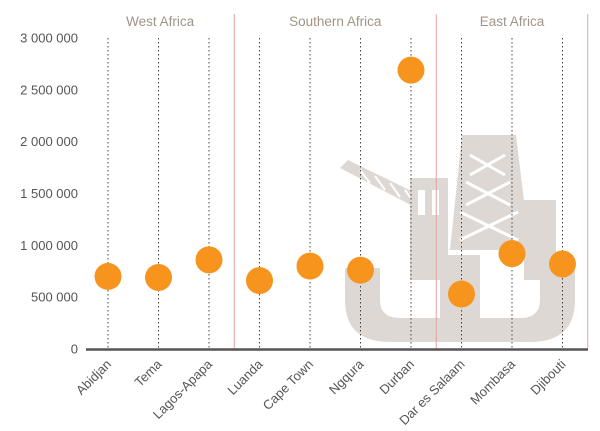 This screenshot has height=431, width=600. What do you see at coordinates (49, 245) in the screenshot?
I see `y-tick-label: 1 000 000` at bounding box center [49, 245].